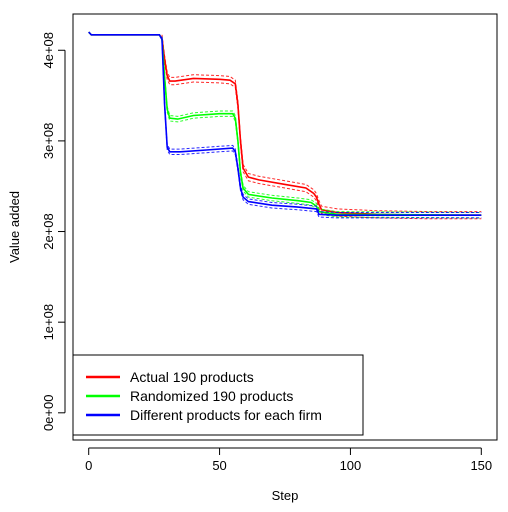  What do you see at coordinates (48, 50) in the screenshot?
I see `y-tick-label: 4e+08` at bounding box center [48, 50].